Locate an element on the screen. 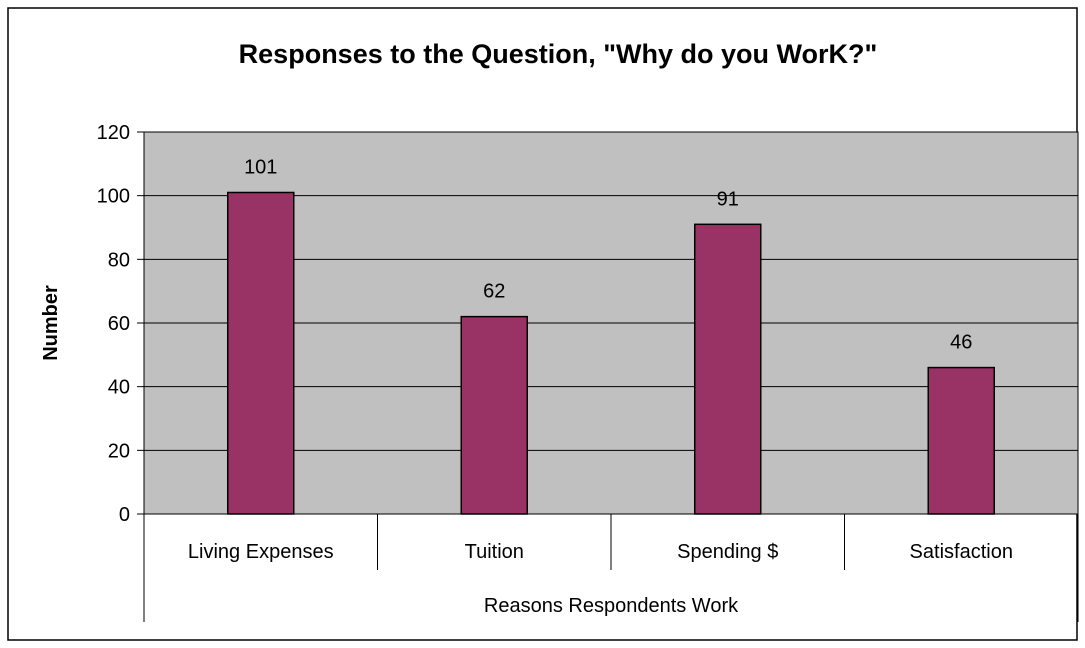 Image resolution: width=1085 pixels, height=648 pixels. x-tick-label: Tuition is located at coordinates (494, 552).